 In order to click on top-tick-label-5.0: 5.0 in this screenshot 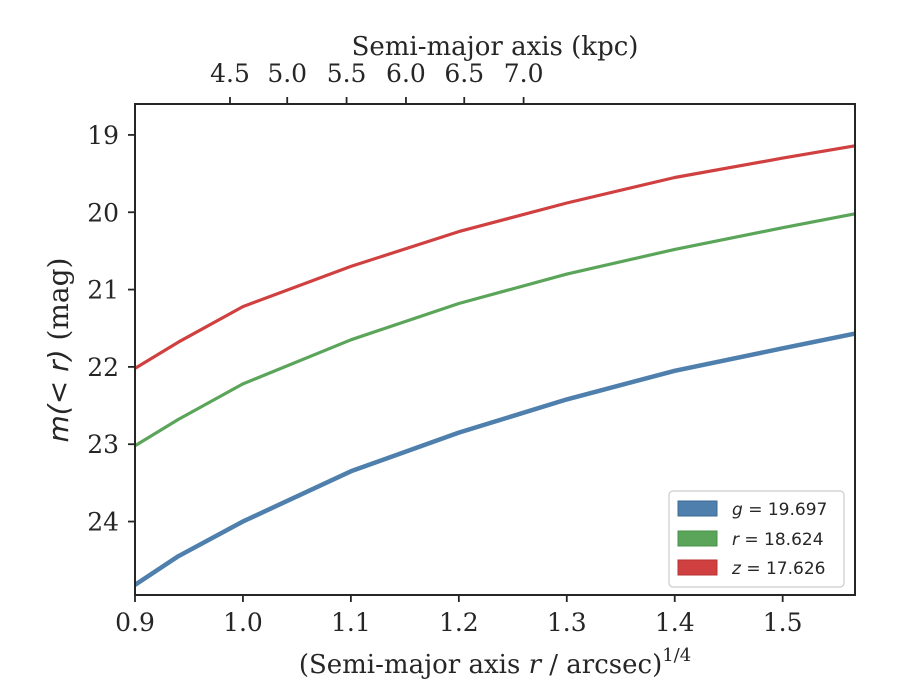, I will do `click(287, 73)`.